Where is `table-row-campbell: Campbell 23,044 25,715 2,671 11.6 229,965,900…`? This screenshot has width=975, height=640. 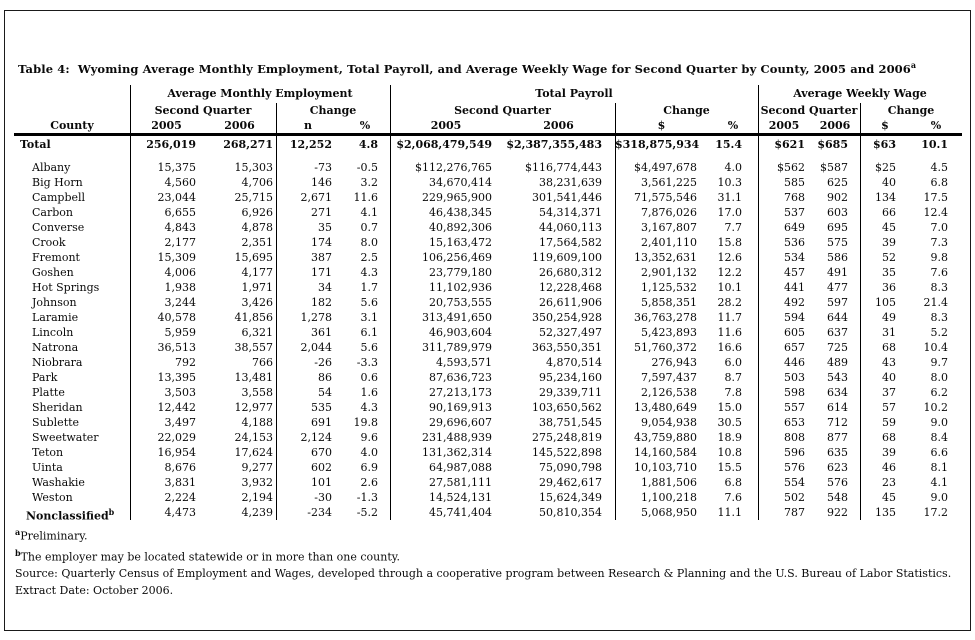
table-row-campbell: Campbell 23,044 25,715 2,671 11.6 229,965,900… is located at coordinates (488, 197).